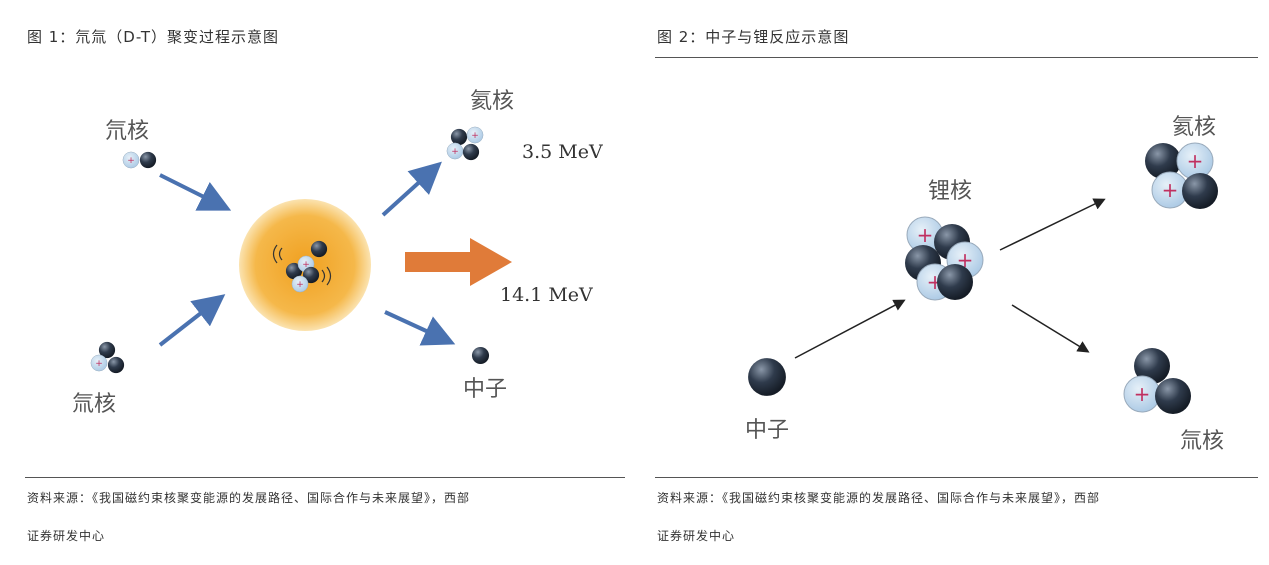 Image resolution: width=1269 pixels, height=565 pixels. I want to click on label-lithium: 锂核, so click(950, 191).